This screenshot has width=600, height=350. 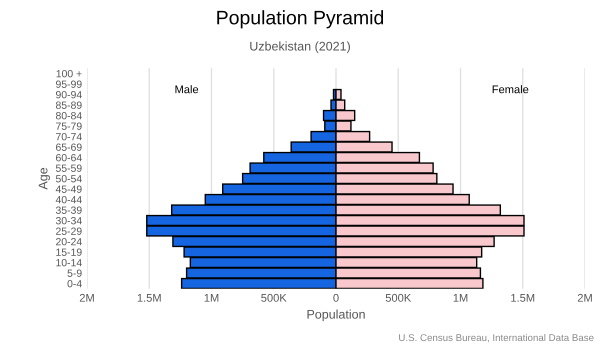 What do you see at coordinates (69, 242) in the screenshot?
I see `y-tick-label: 20-24` at bounding box center [69, 242].